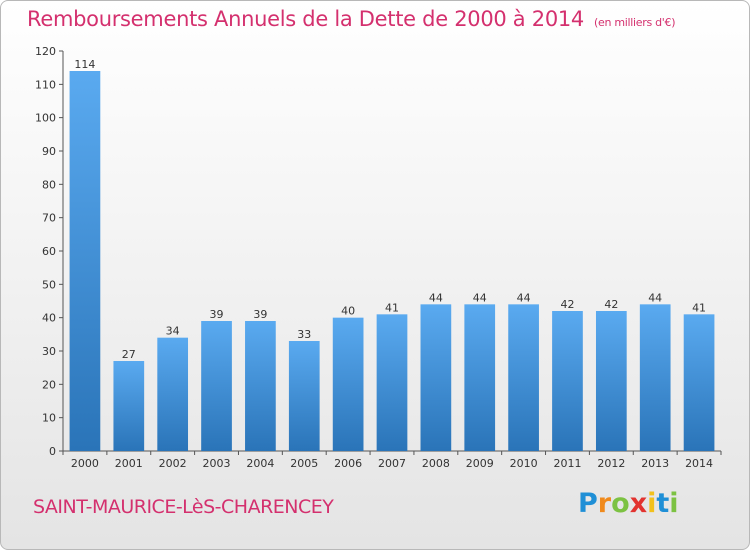 The width and height of the screenshot is (750, 550). I want to click on x-tick-label-2013: 2013, so click(655, 463).